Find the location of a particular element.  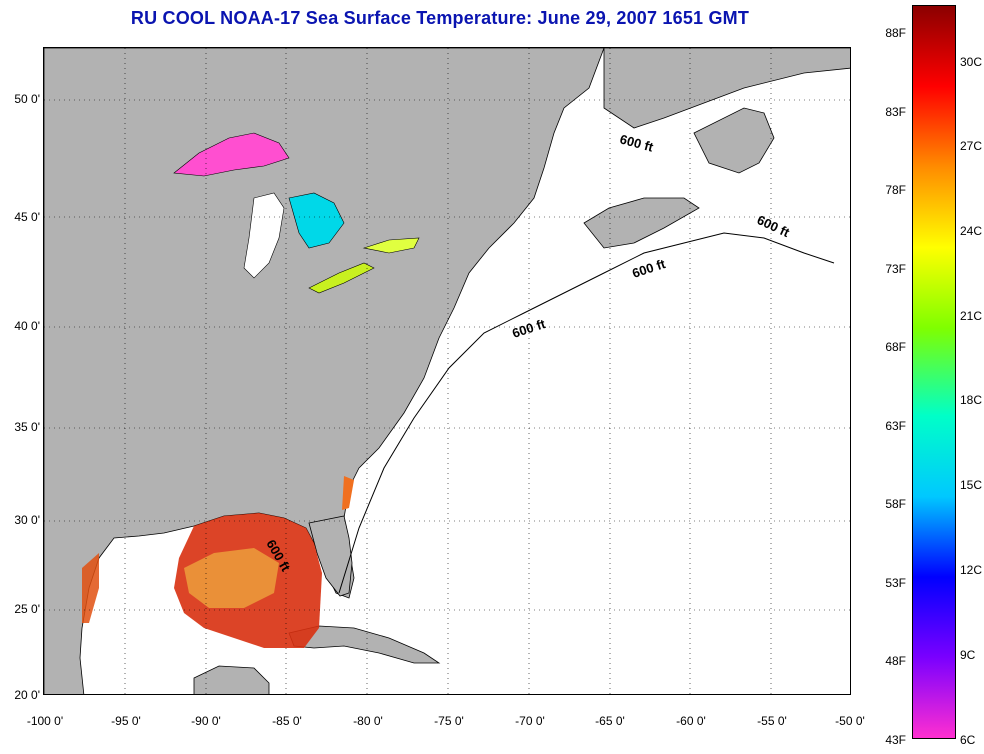

colorbar-f-label: 63F is located at coordinates (895, 426).